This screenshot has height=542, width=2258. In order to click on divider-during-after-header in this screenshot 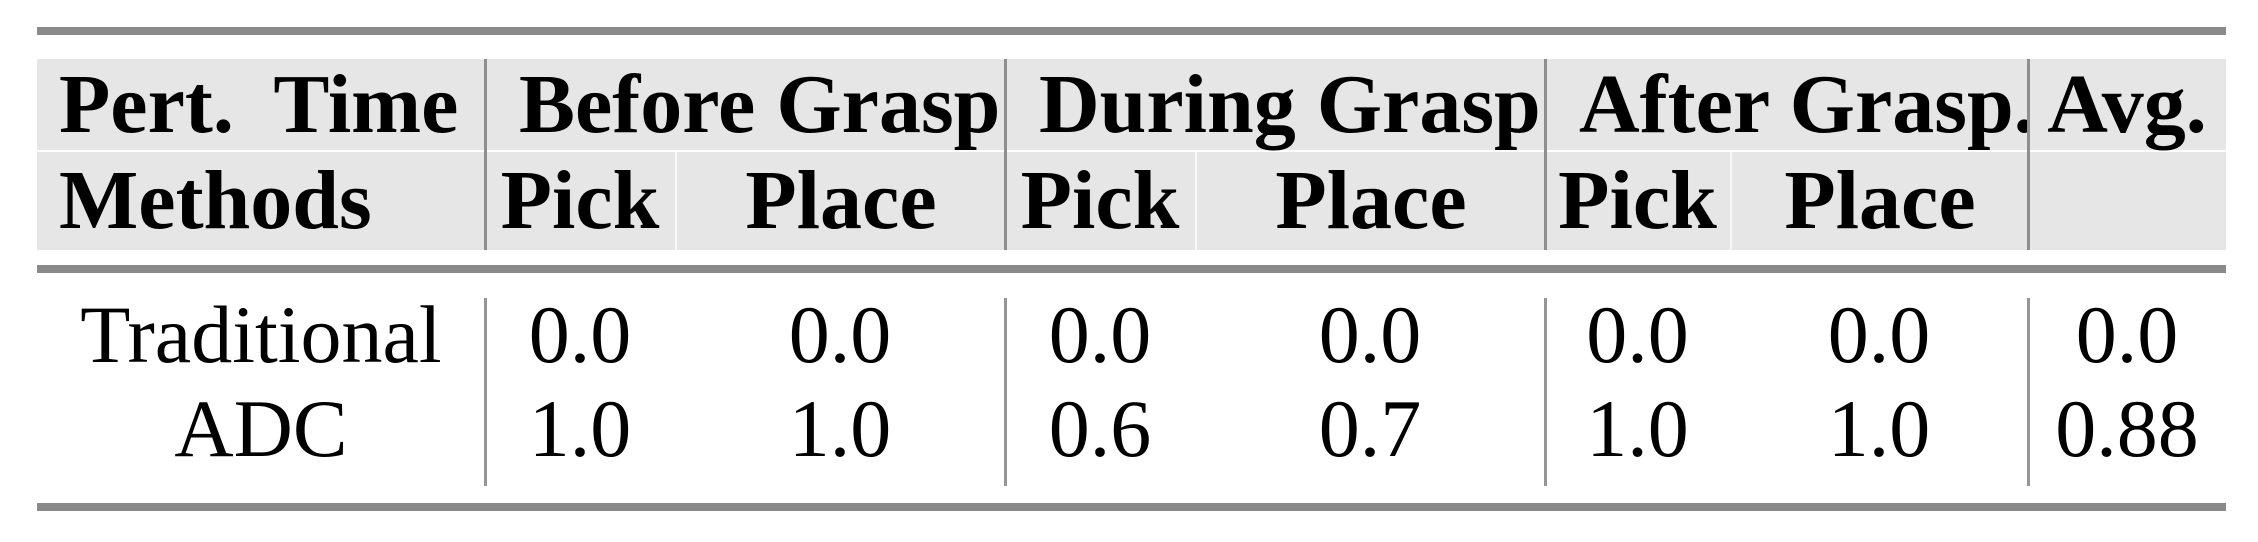, I will do `click(1545, 154)`.